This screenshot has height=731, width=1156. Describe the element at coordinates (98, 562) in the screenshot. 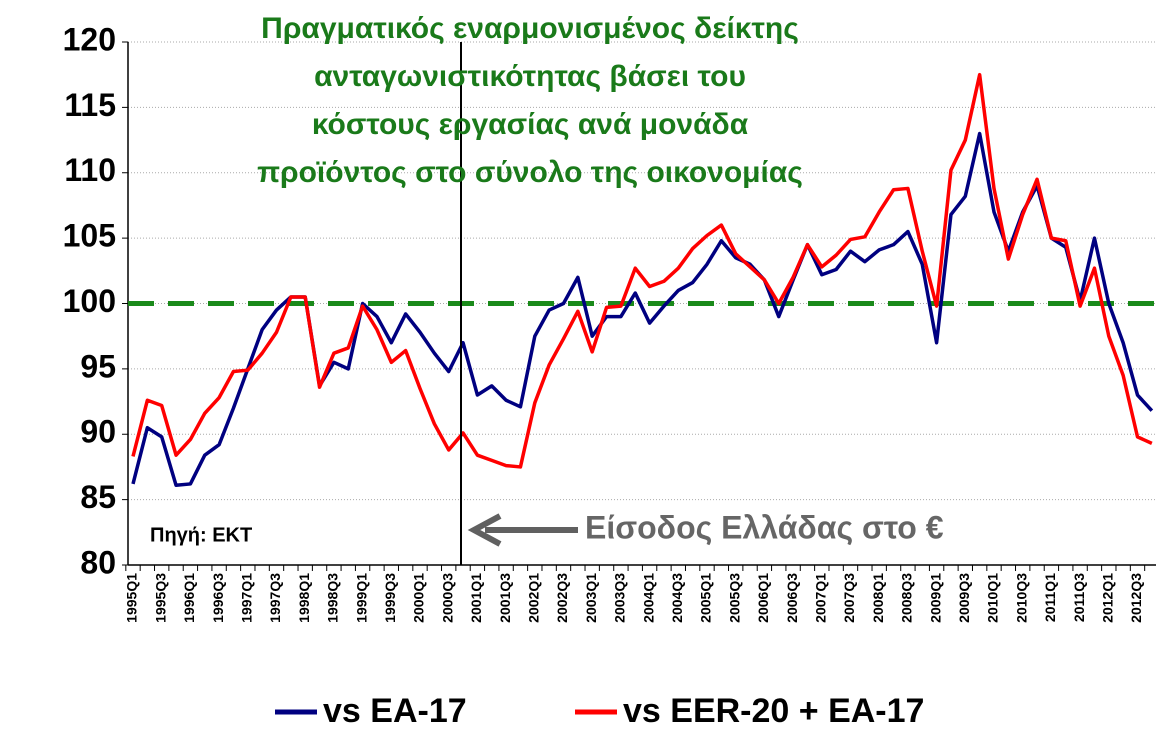

I see `y-tick-label: 80` at that location.